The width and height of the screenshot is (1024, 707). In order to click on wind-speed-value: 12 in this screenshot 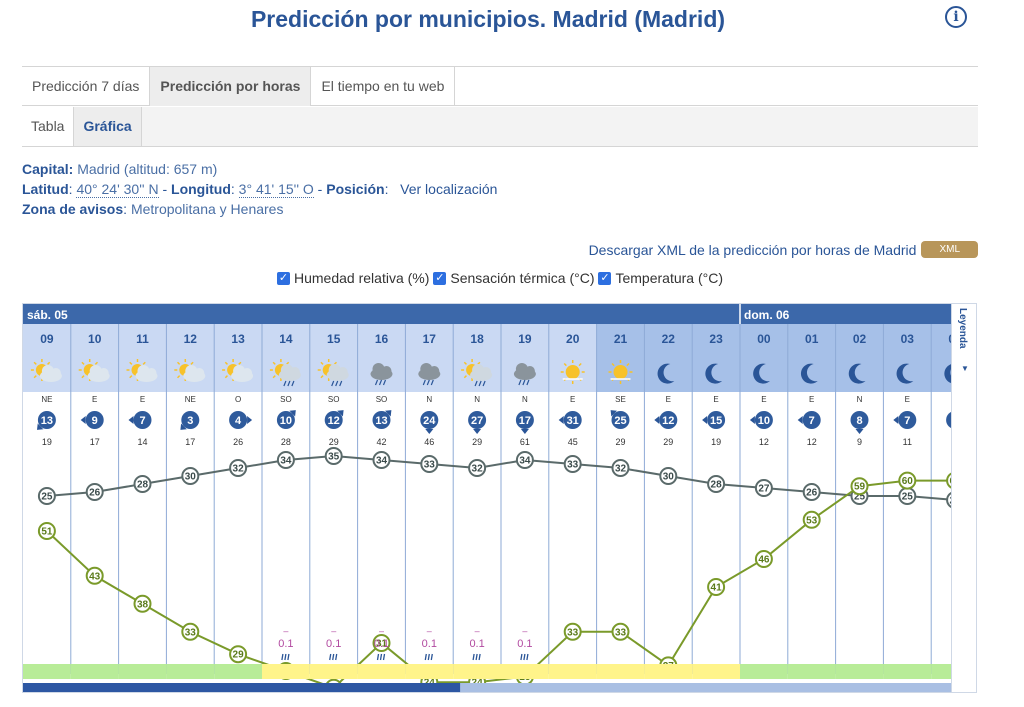, I will do `click(668, 421)`.